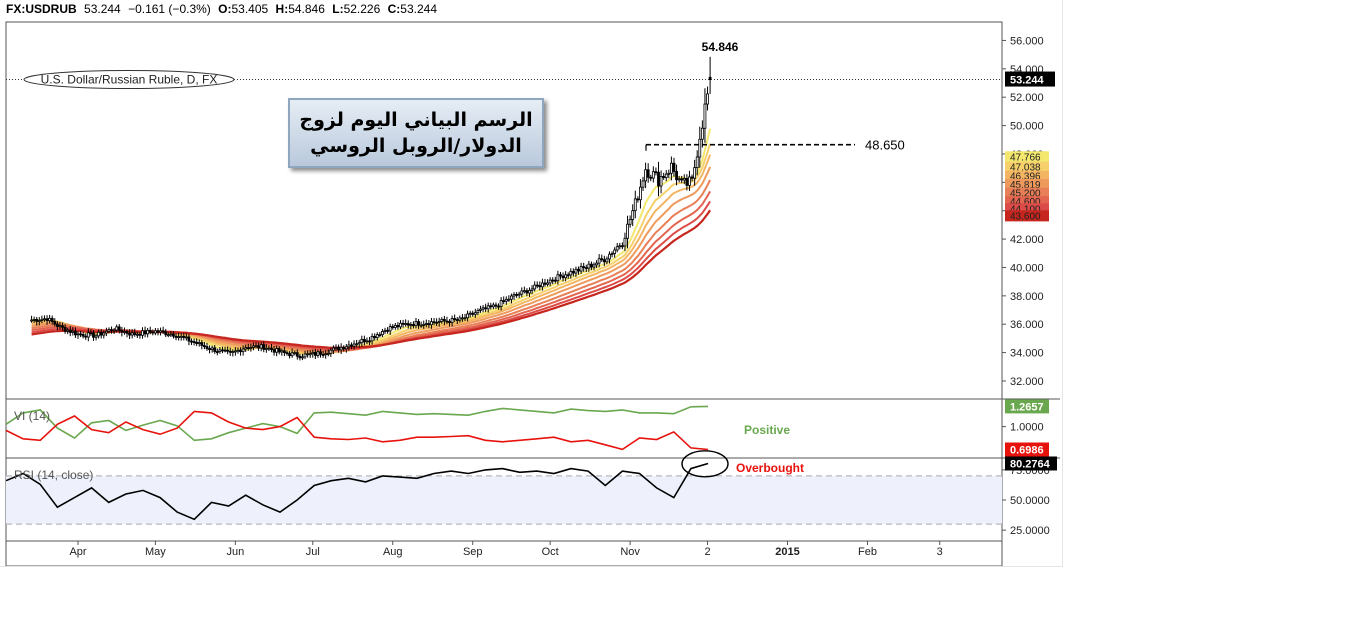  Describe the element at coordinates (32, 416) in the screenshot. I see `vi-pane-title: VI (14)` at that location.